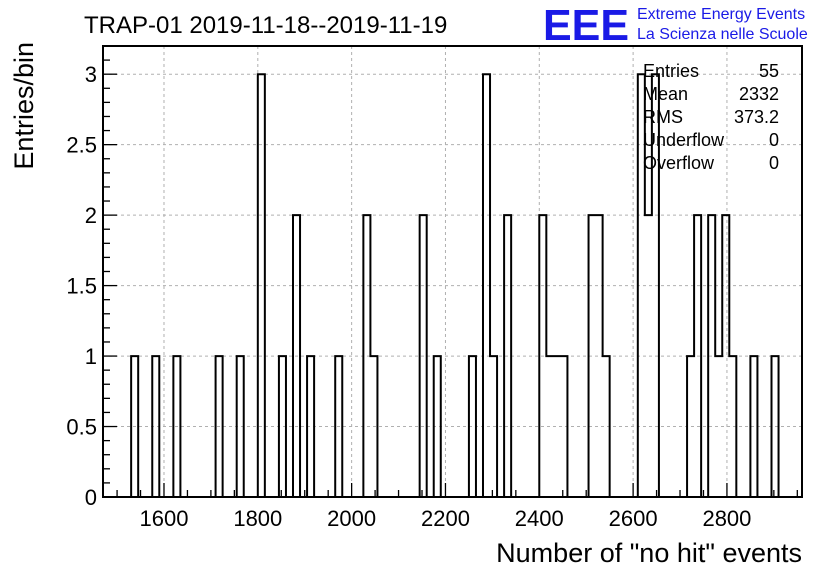 The image size is (836, 572). I want to click on y-tick-label: 3, so click(91, 74).